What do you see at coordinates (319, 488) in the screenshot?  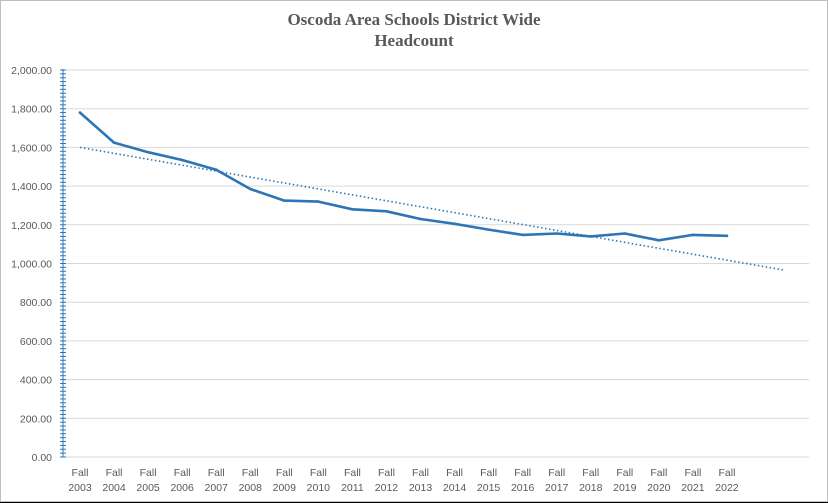 I see `x-tick-label: 2010` at bounding box center [319, 488].